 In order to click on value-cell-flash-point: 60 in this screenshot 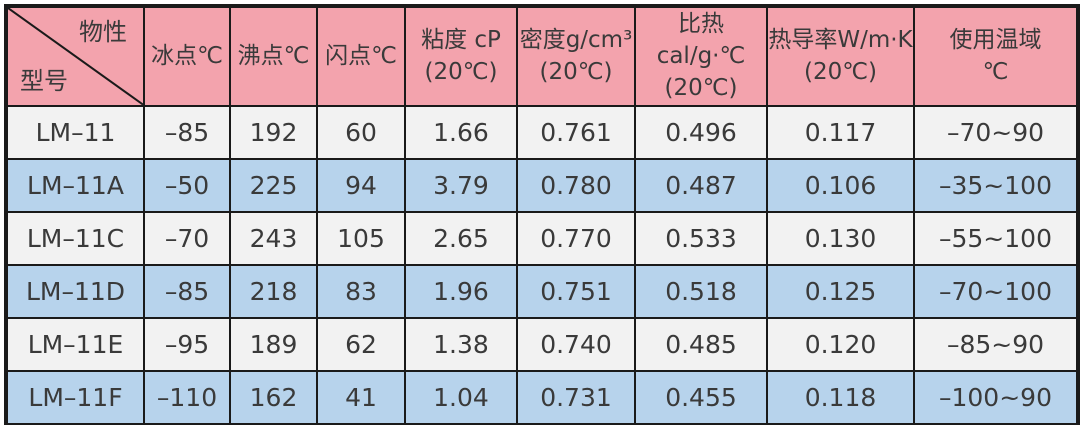, I will do `click(361, 132)`.